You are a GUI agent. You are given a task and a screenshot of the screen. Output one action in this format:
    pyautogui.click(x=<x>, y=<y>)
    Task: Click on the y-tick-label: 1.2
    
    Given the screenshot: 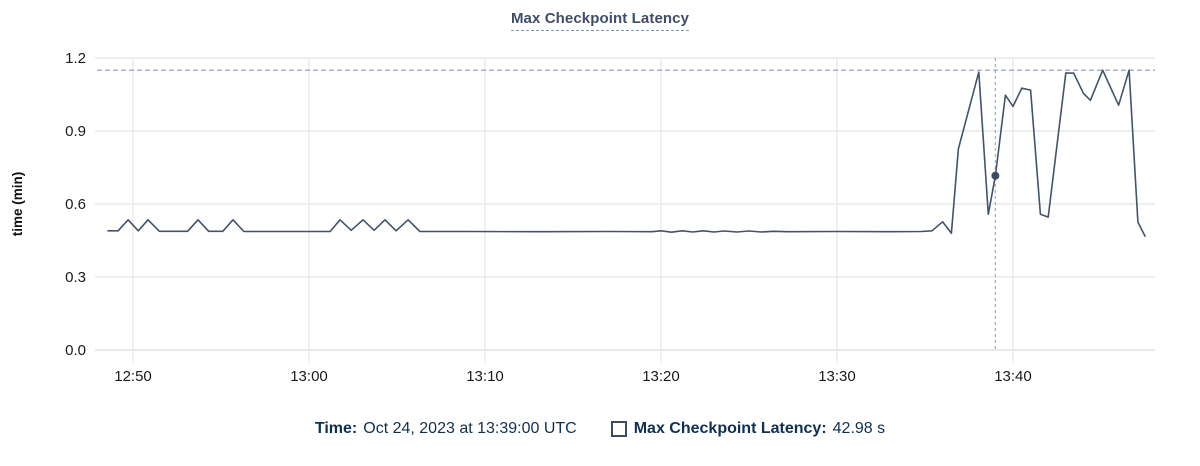 What is the action you would take?
    pyautogui.click(x=75, y=58)
    